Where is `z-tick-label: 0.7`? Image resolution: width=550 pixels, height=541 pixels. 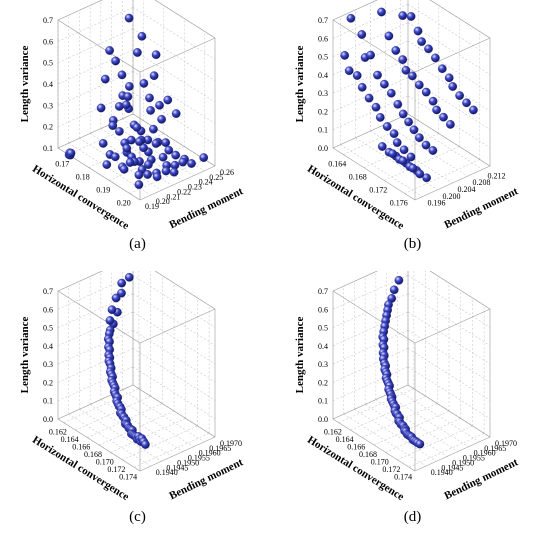
z-tick-label: 0.7 is located at coordinates (323, 20).